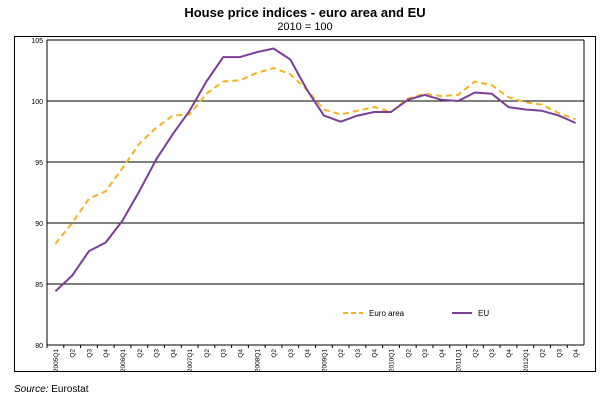  I want to click on x-tick-label: 2008Q1, so click(257, 361).